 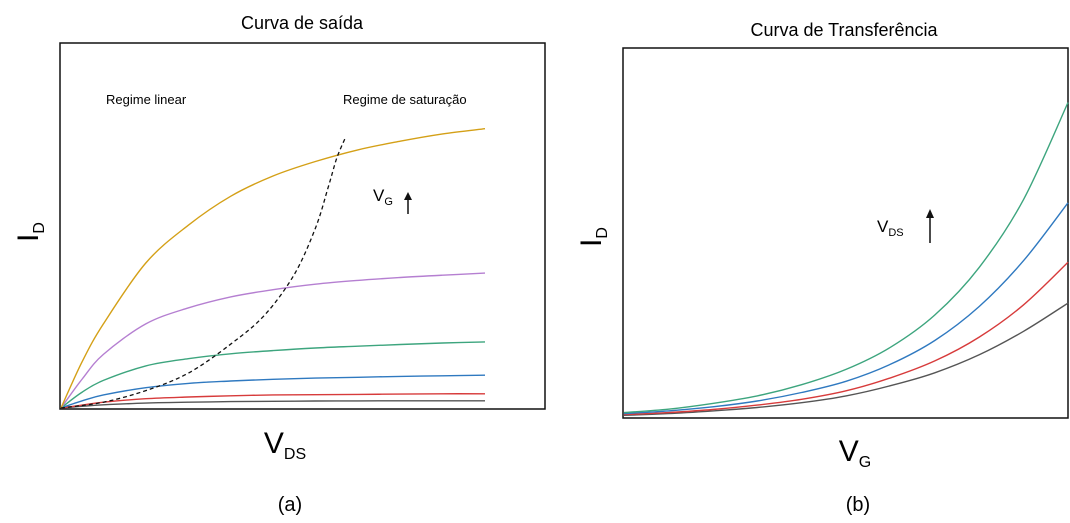 What do you see at coordinates (883, 226) in the screenshot?
I see `panel-b-arrow-label-main: V` at bounding box center [883, 226].